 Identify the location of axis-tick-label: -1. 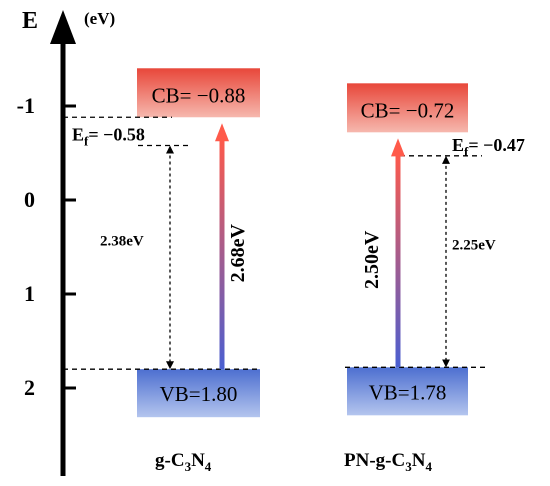
(26, 105).